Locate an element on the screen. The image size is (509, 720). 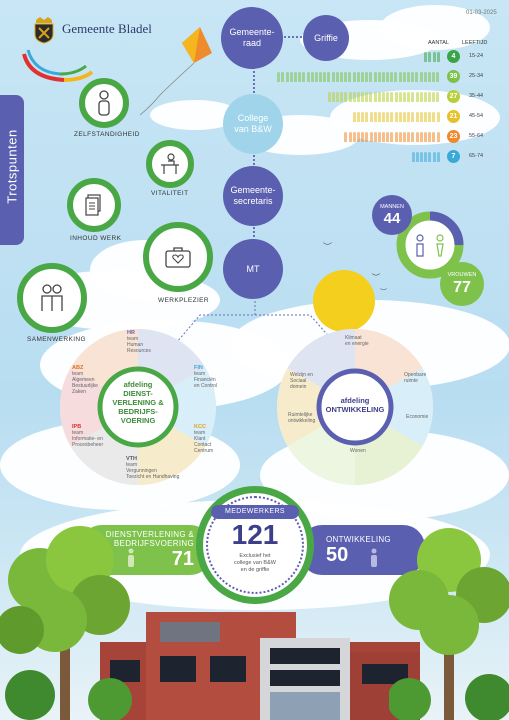
medewerkers-ring-inner is located at coordinates (255, 545).